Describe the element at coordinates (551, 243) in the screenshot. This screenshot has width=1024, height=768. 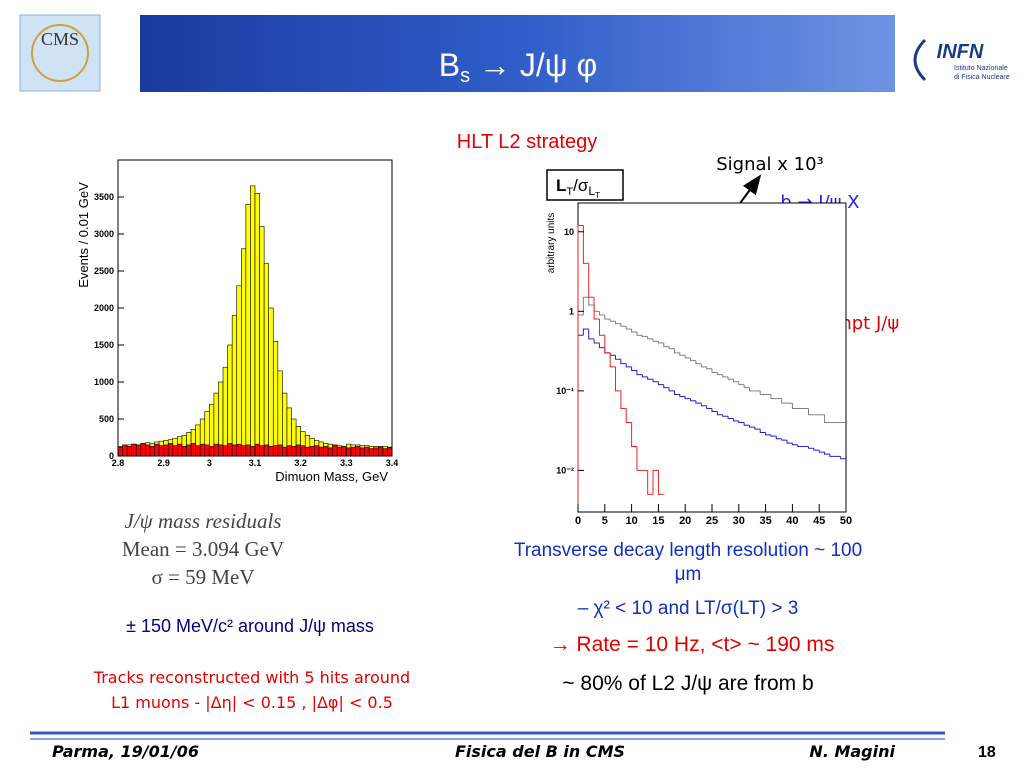
I see `y-axis-label: arbitrary units` at that location.